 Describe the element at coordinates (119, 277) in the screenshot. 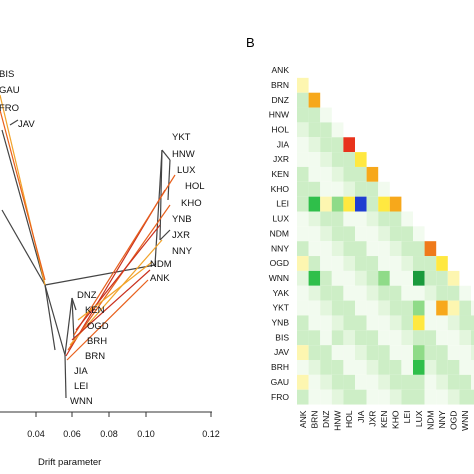

I see `tree-admixture-edge` at that location.